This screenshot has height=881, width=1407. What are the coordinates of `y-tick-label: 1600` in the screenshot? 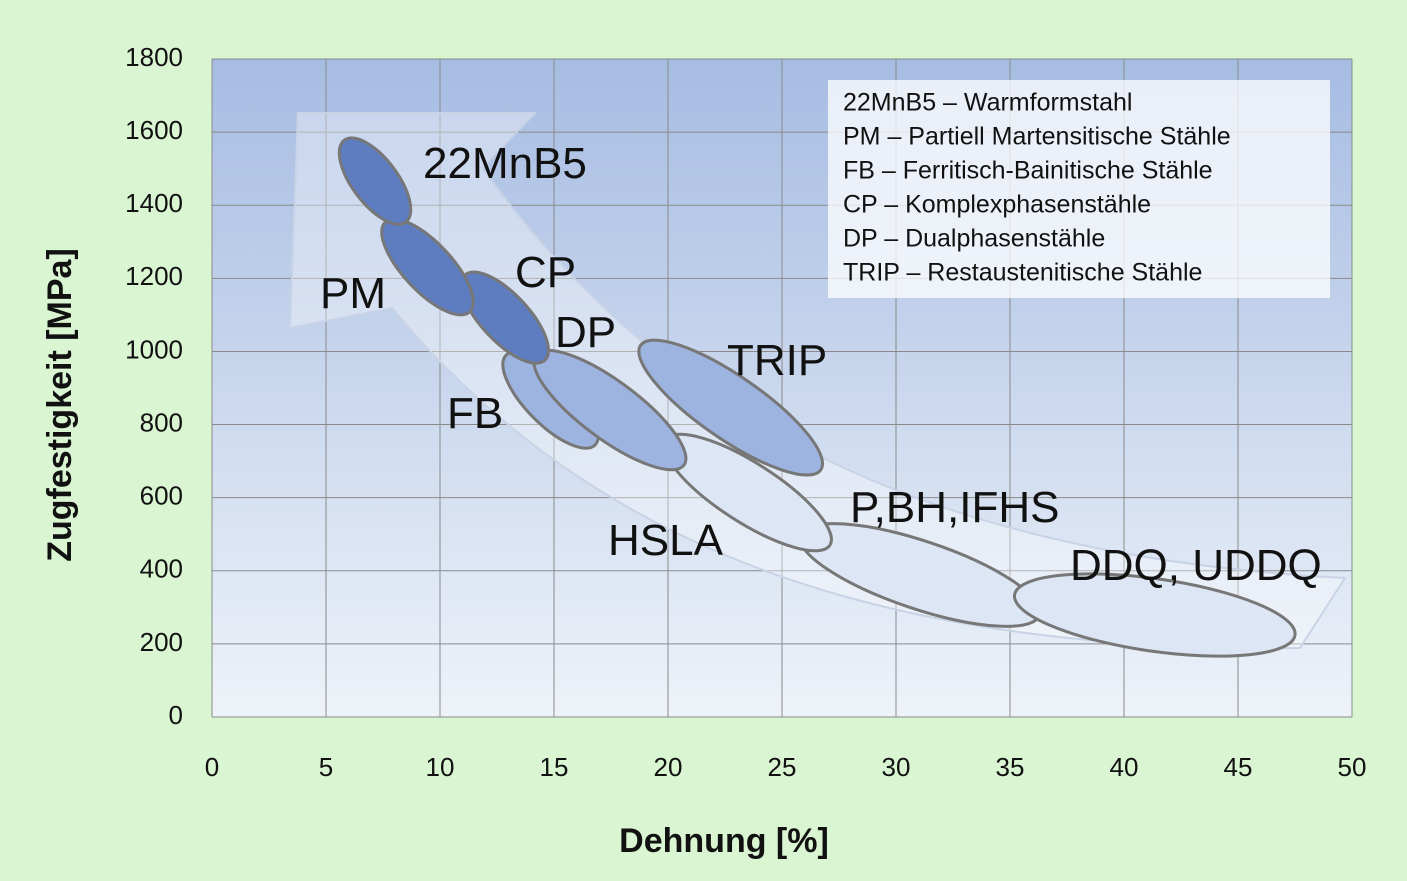 It's located at (154, 130).